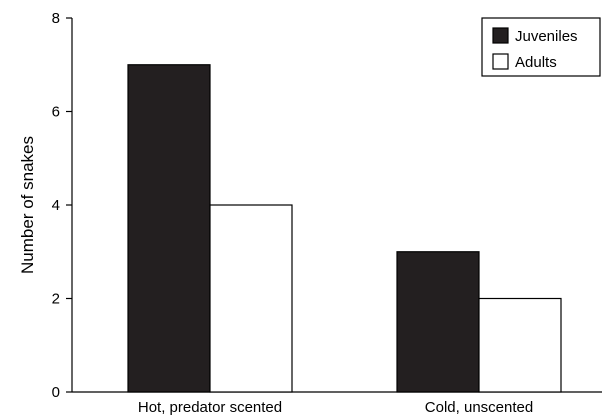  Describe the element at coordinates (56, 18) in the screenshot. I see `y-tick-label: 8` at that location.